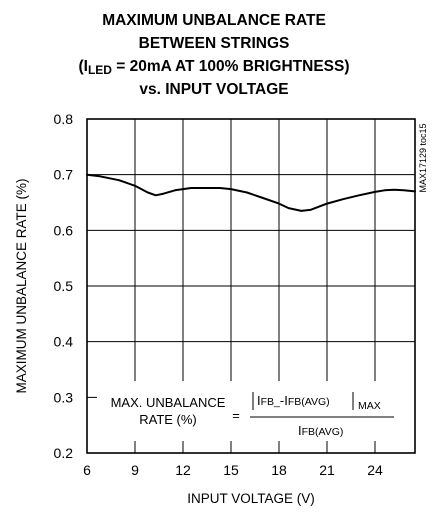 The image size is (432, 515). I want to click on formula-denominator: IFB(AVG), so click(320, 430).